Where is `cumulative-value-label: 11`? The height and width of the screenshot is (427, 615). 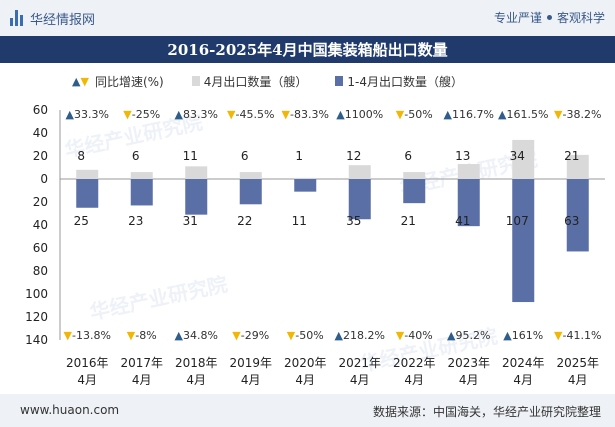 cumulative-value-label: 11 is located at coordinates (299, 221).